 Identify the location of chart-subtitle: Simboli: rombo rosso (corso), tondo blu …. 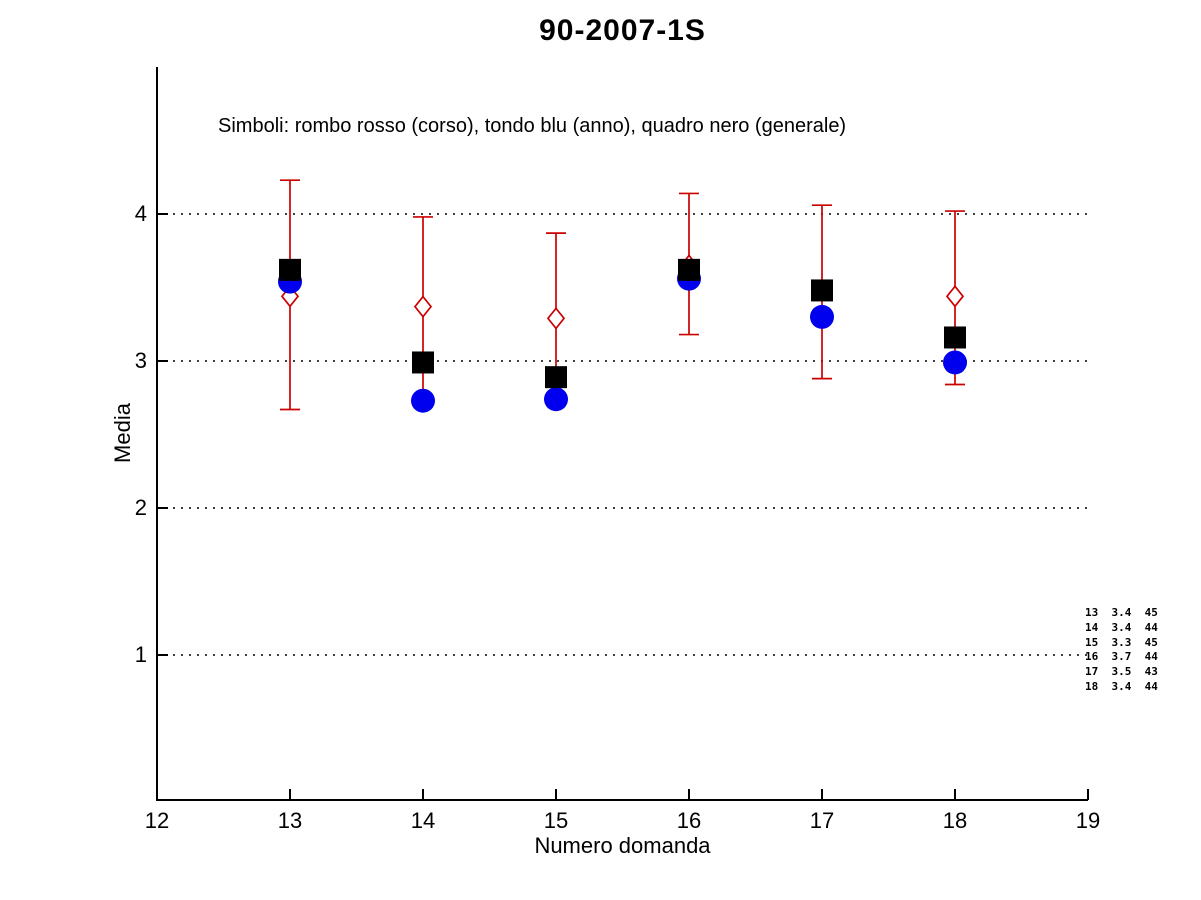
(532, 126).